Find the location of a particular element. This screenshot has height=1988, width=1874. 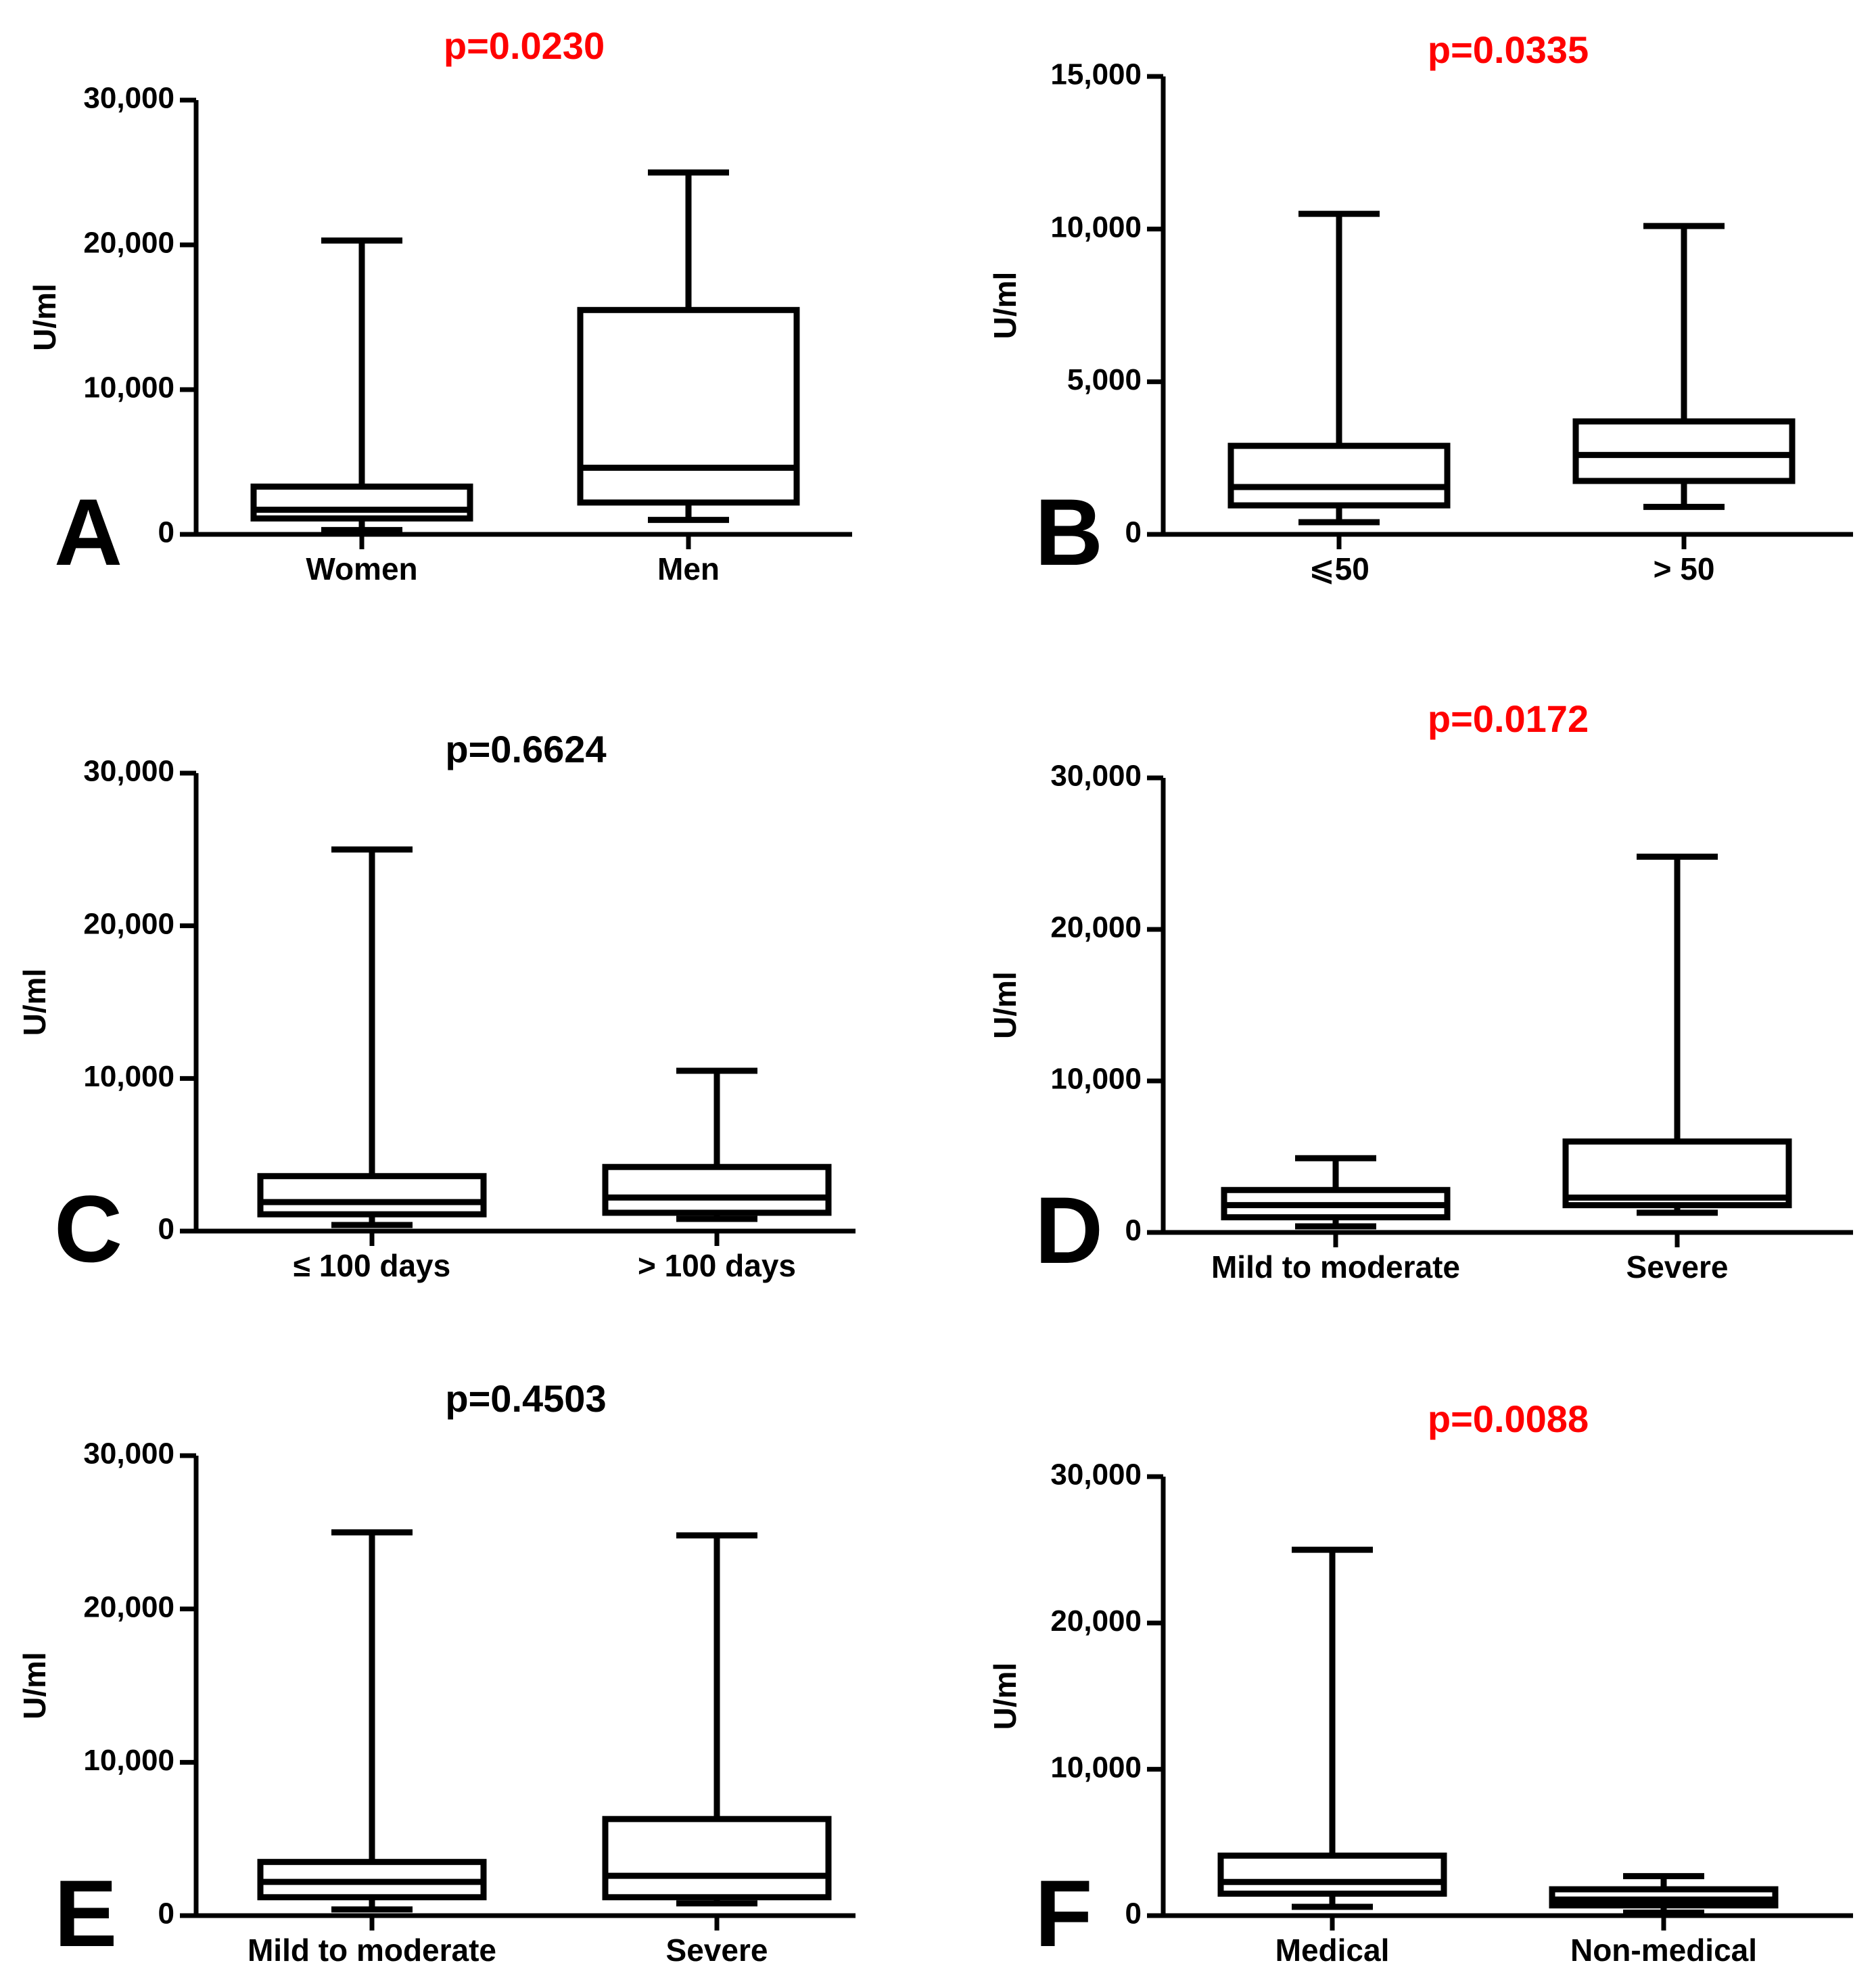

y-tick-label-d: 30,000 is located at coordinates (1096, 776).